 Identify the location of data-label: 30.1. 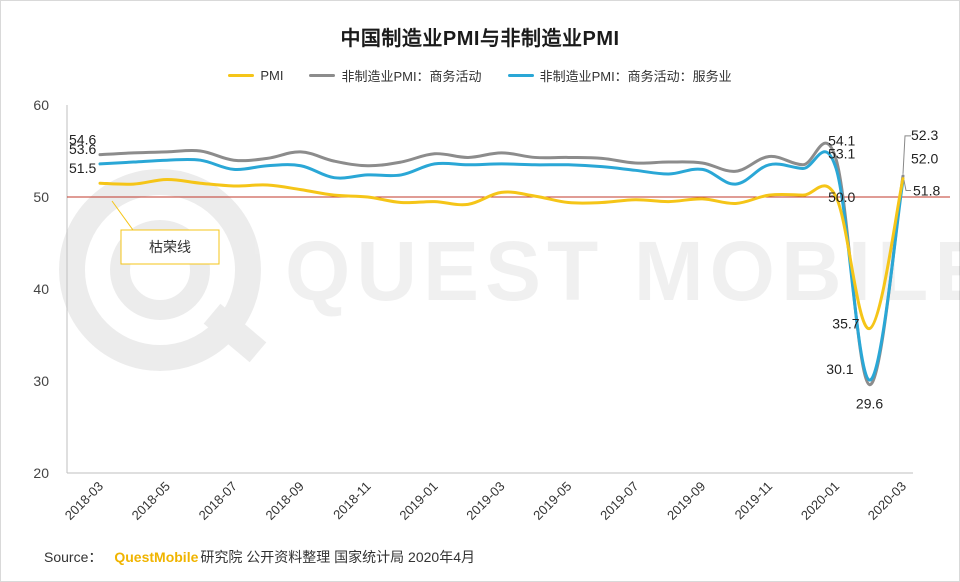
(839, 369).